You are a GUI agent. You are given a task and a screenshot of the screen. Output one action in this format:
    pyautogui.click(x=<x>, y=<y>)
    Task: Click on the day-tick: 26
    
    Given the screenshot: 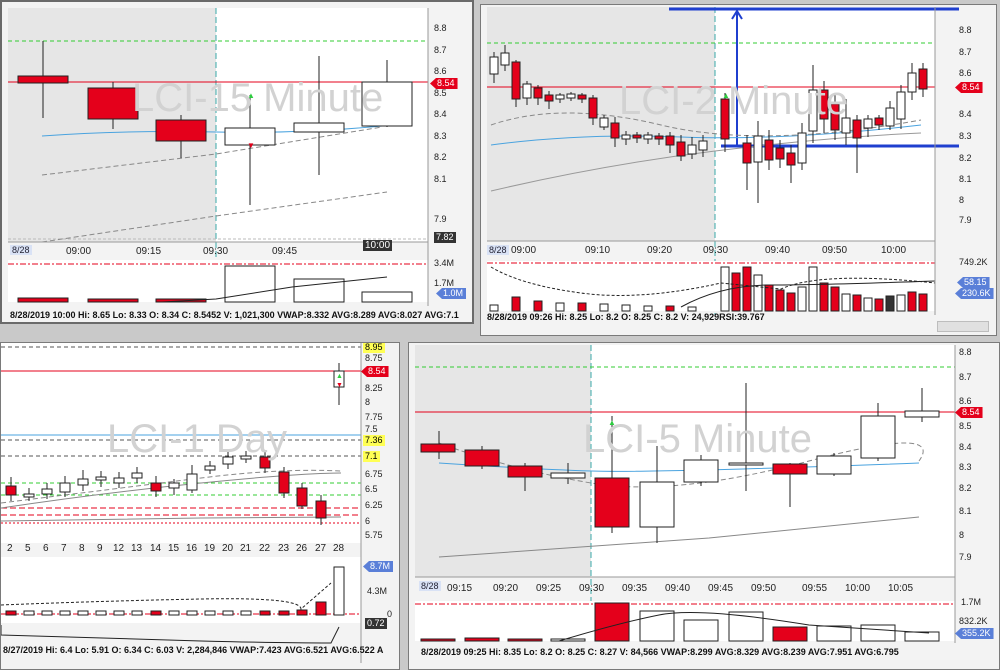 What is the action you would take?
    pyautogui.click(x=302, y=548)
    